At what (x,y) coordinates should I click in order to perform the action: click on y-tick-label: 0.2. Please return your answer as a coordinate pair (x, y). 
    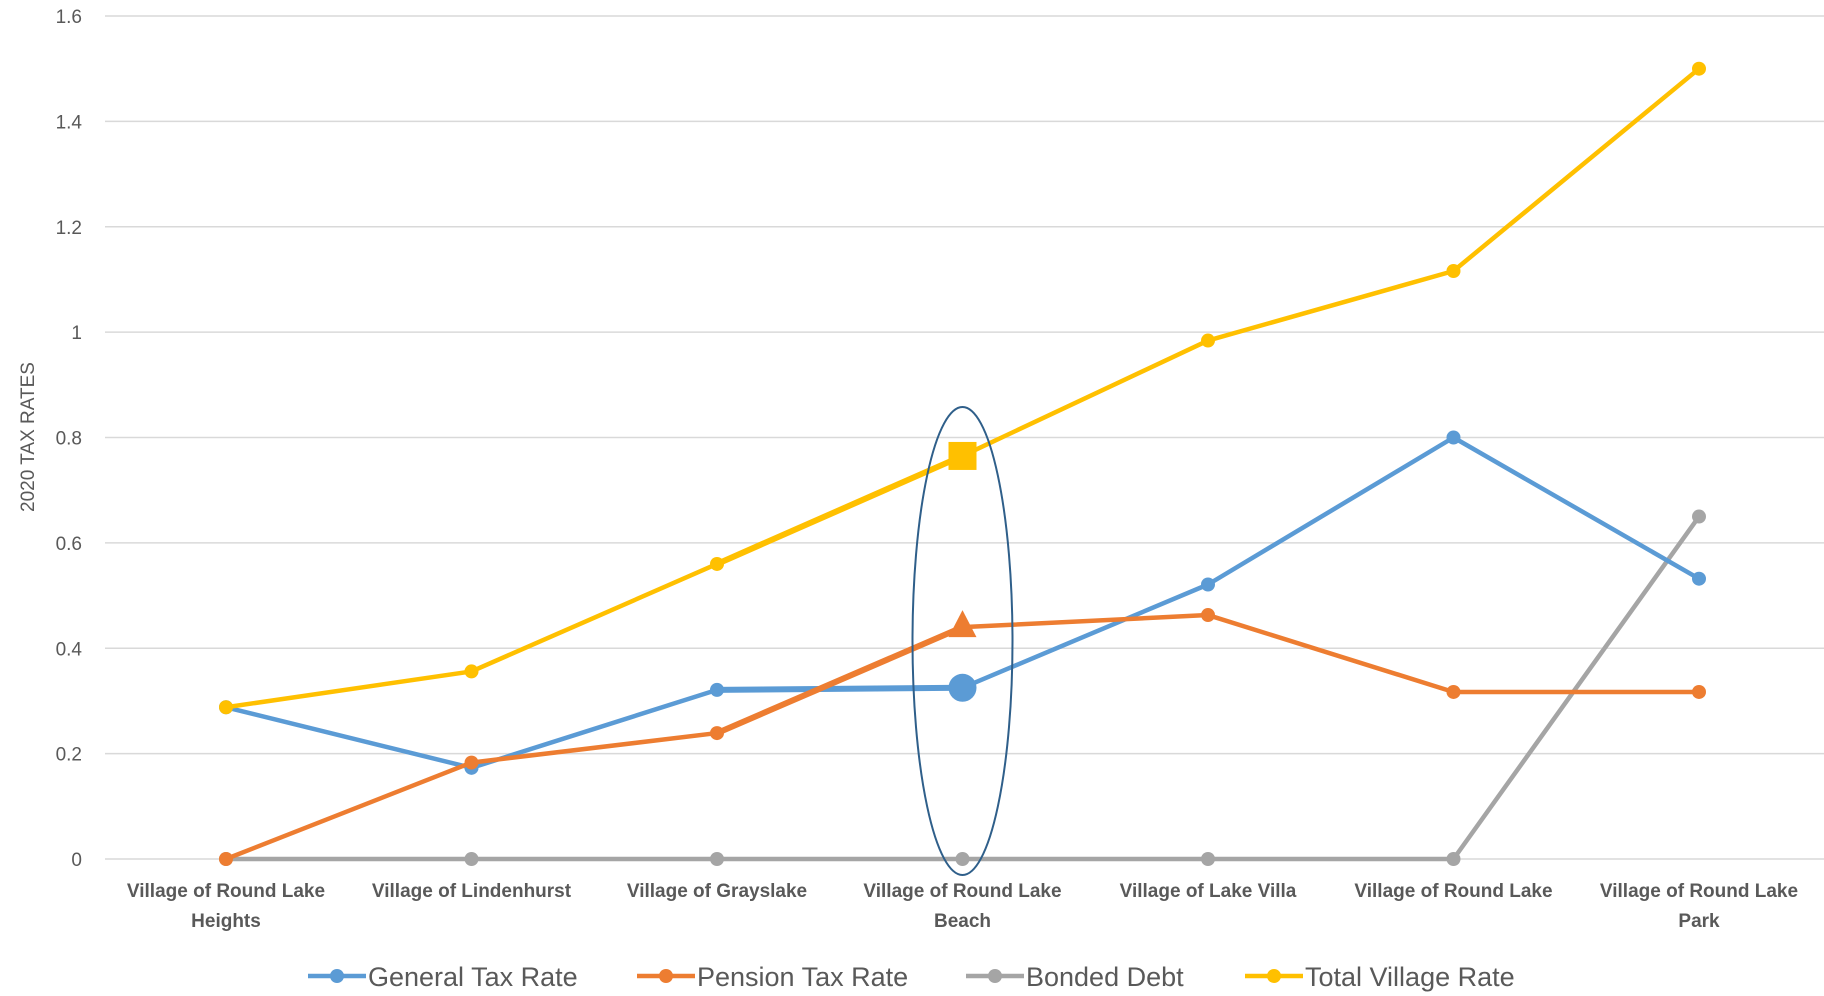
    Looking at the image, I should click on (69, 755).